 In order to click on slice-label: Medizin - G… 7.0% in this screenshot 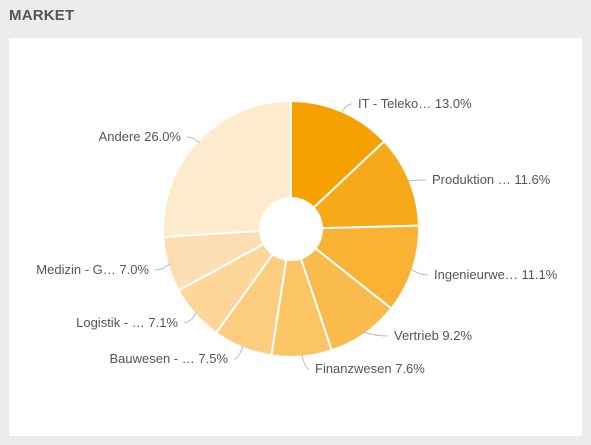, I will do `click(92, 269)`.